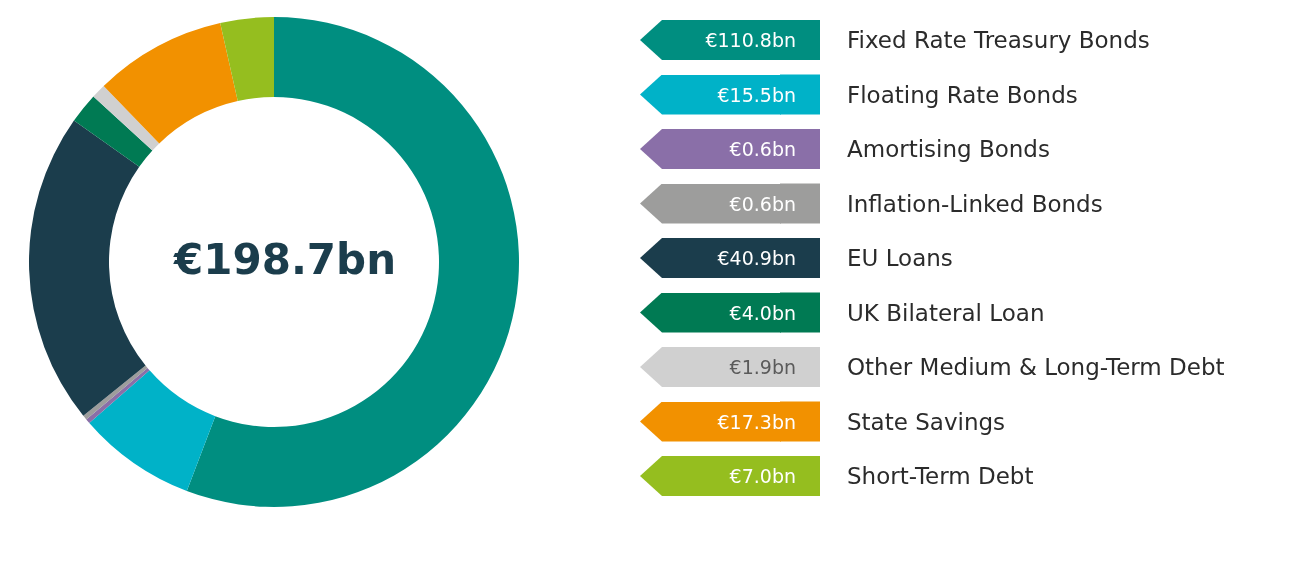  I want to click on legend-label: State Savings, so click(926, 421).